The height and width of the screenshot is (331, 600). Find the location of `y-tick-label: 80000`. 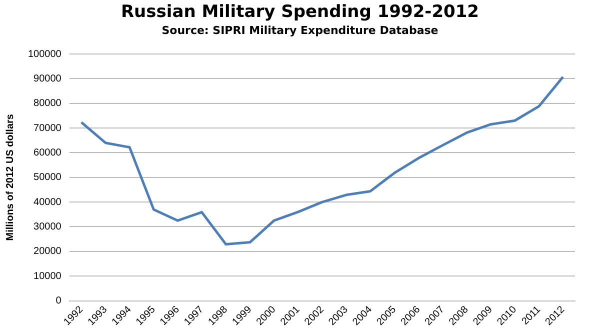

y-tick-label: 80000 is located at coordinates (48, 104).